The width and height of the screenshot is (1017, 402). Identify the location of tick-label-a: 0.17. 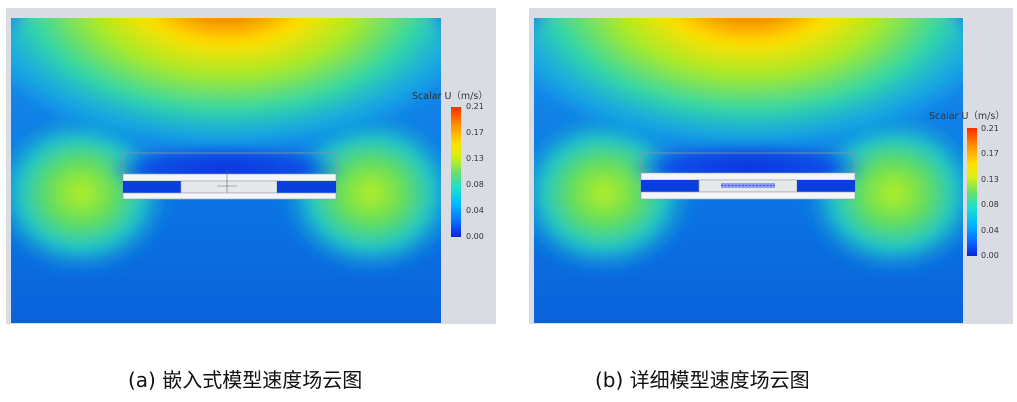
(475, 132).